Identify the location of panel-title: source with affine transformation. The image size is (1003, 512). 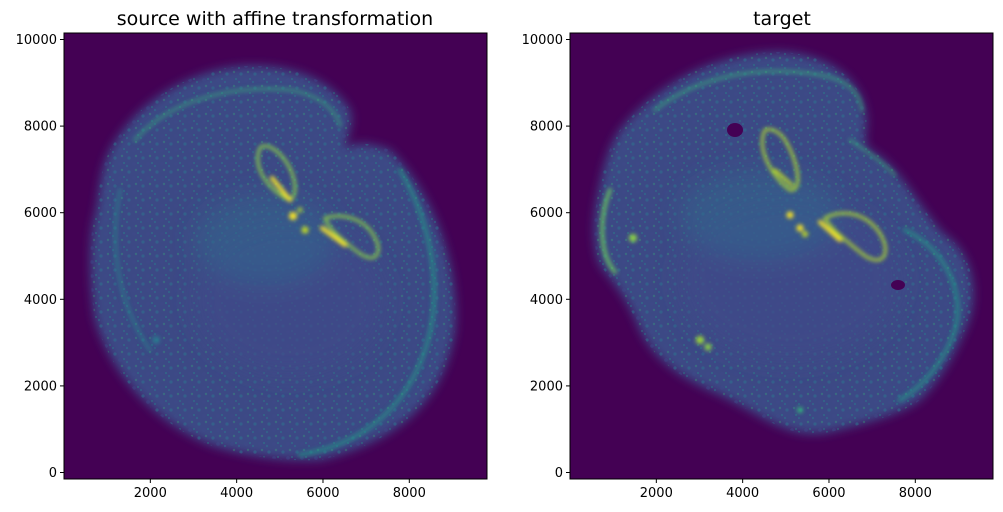
(275, 19).